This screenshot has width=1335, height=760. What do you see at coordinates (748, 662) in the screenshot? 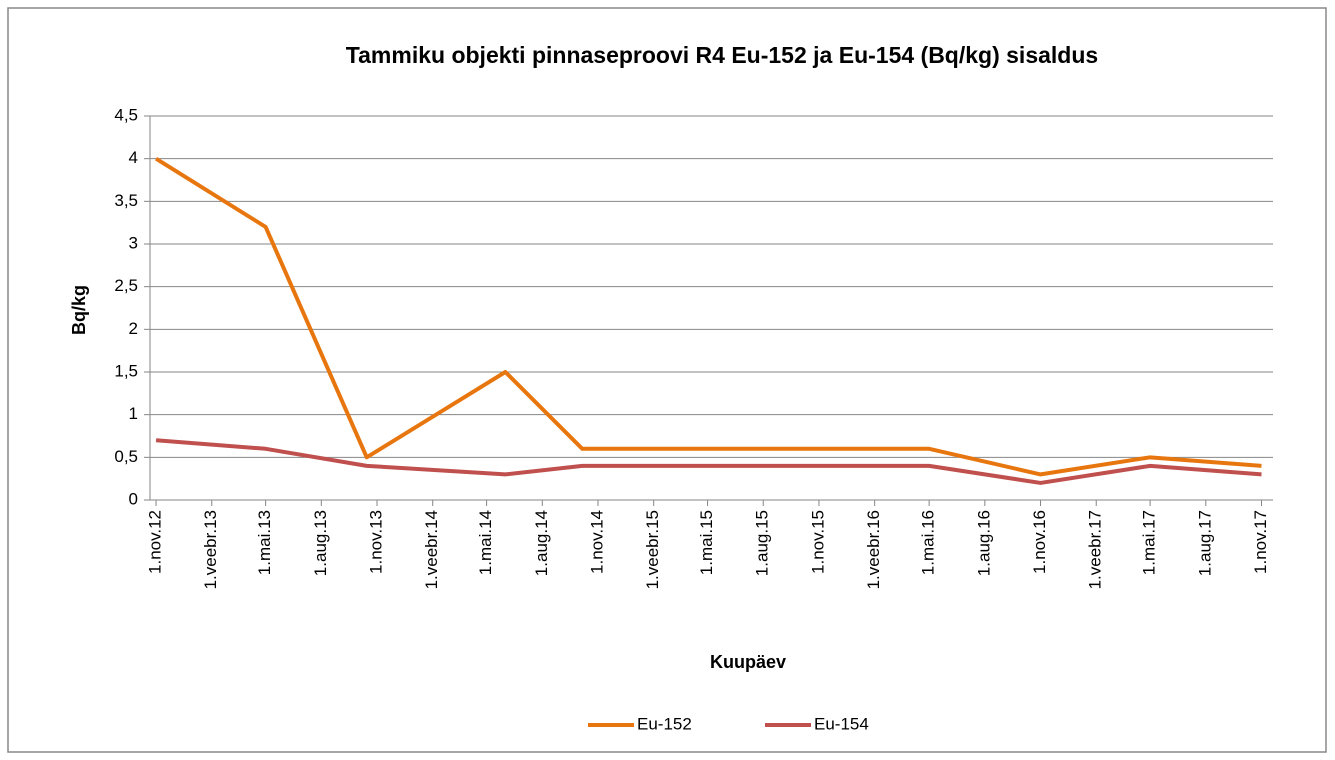
I see `x-axis-title: Kuupäev` at bounding box center [748, 662].